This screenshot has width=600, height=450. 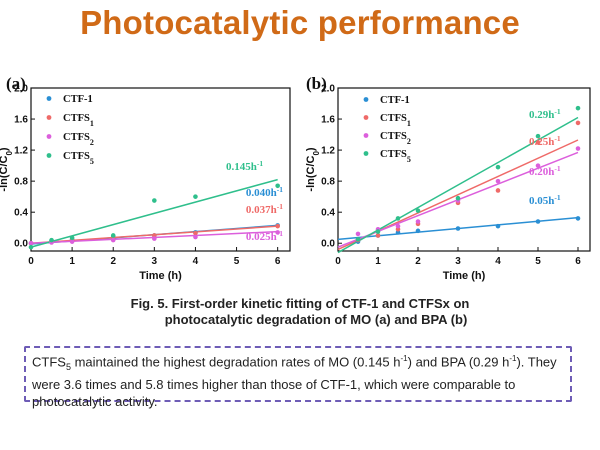 What do you see at coordinates (300, 22) in the screenshot?
I see `page-title: Photocatalytic performance` at bounding box center [300, 22].